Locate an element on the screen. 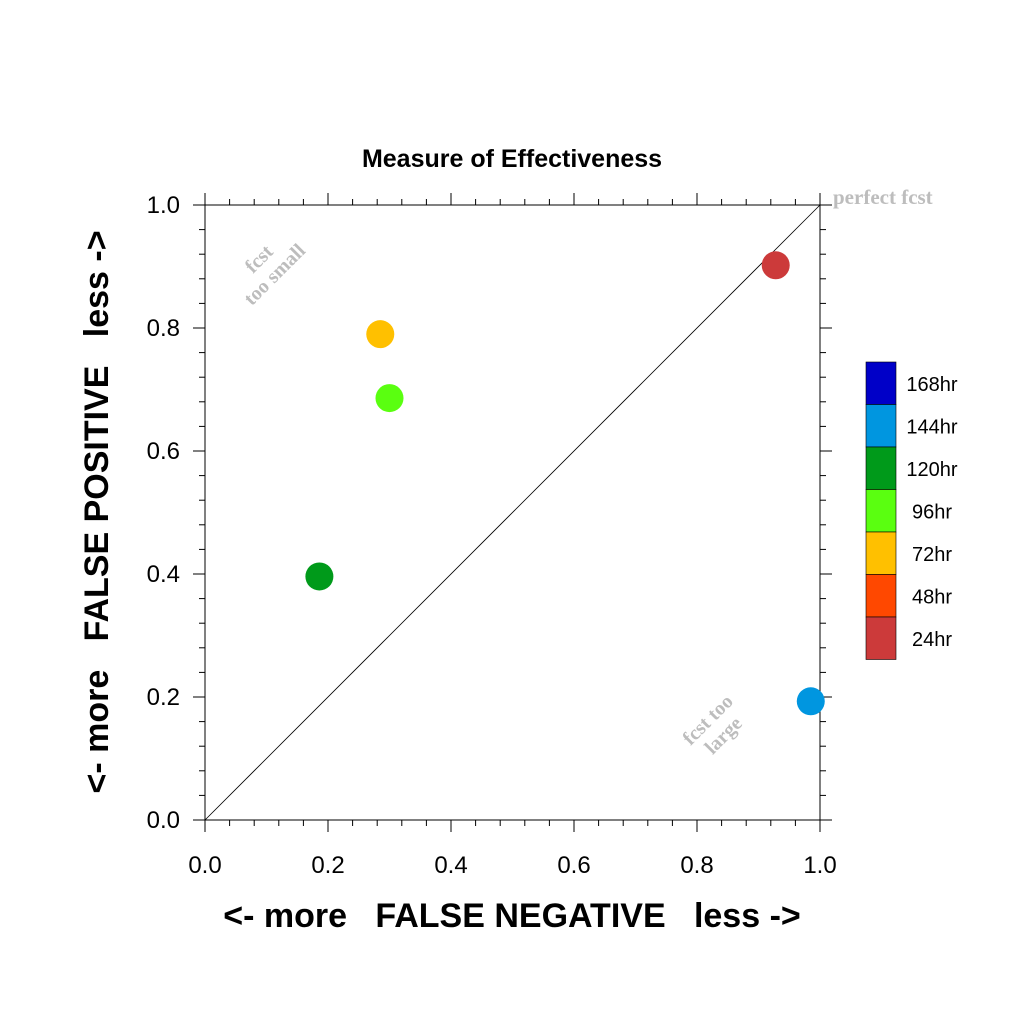 This screenshot has width=1024, height=1024. x-tick-label: 1.0 is located at coordinates (819, 865).